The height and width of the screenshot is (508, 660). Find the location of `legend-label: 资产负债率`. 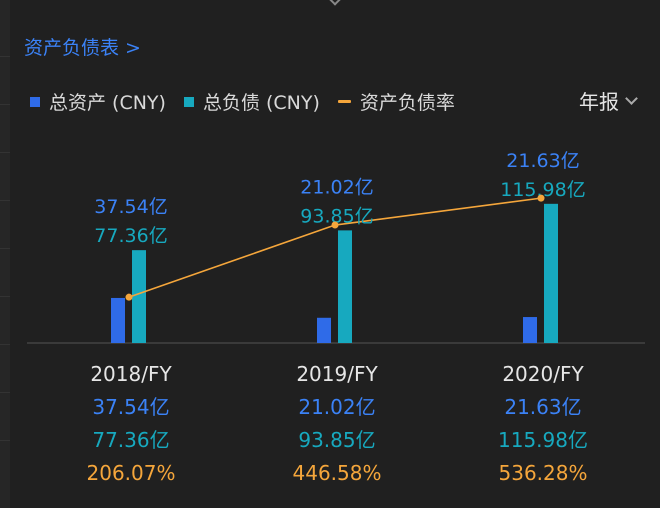

legend-label: 资产负债率 is located at coordinates (407, 103).